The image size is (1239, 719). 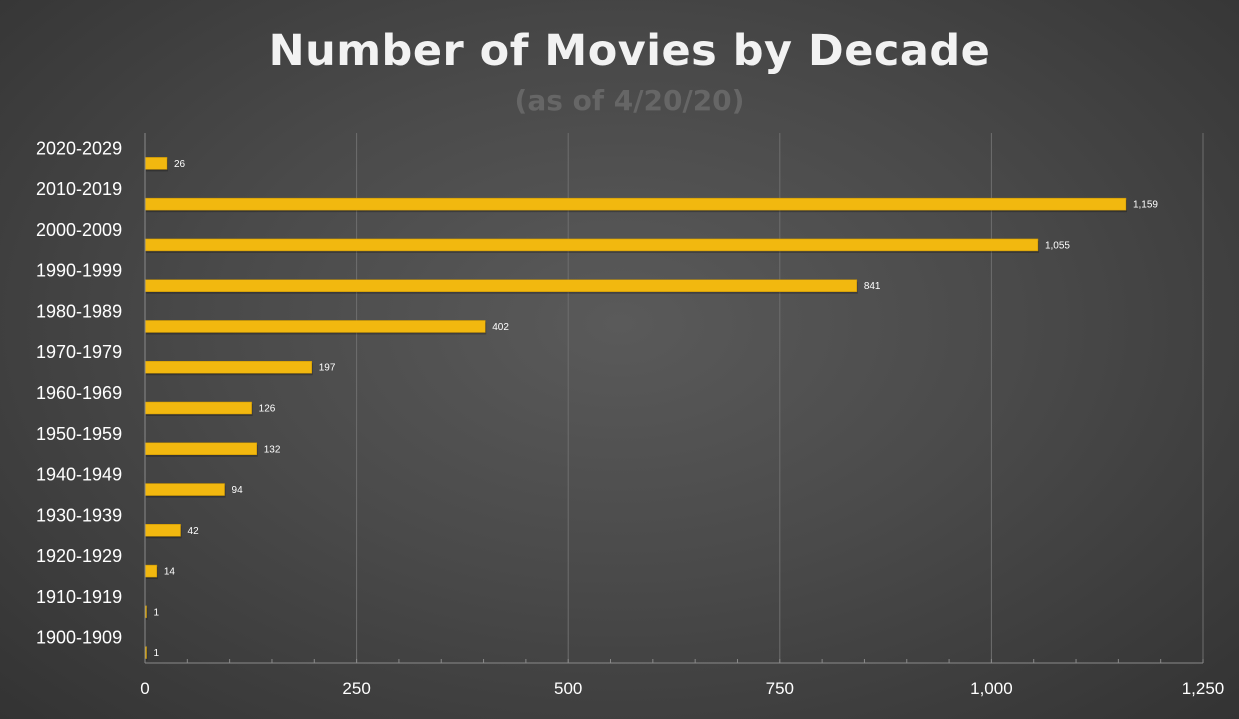 I want to click on chart-subtitle: (as of 4/20/20), so click(x=629, y=100).